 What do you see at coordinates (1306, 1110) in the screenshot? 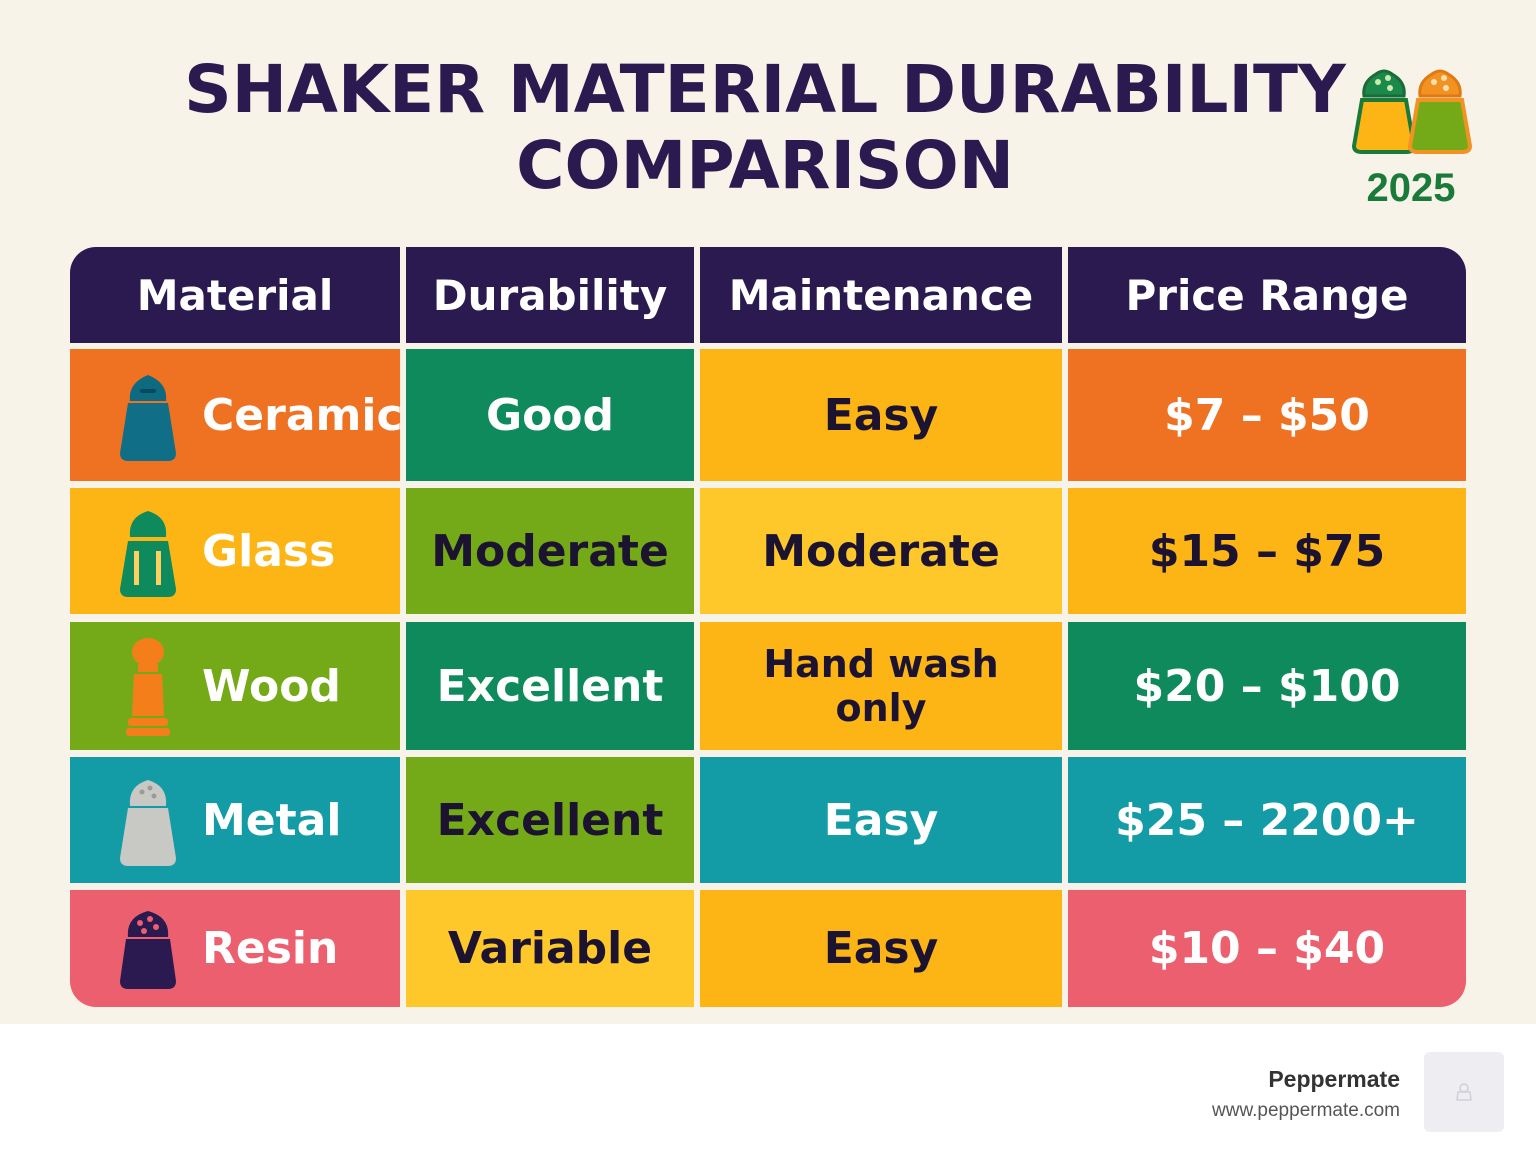
I see `brand-url: www.peppermate.com` at bounding box center [1306, 1110].